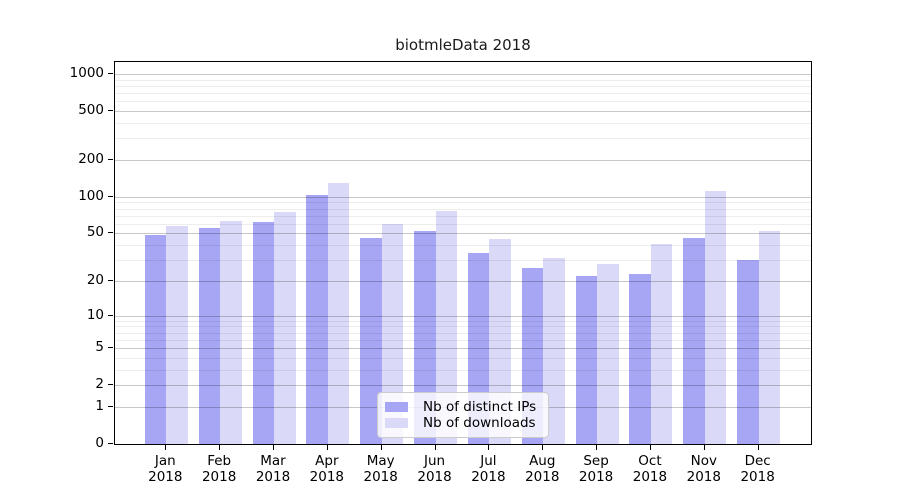  Describe the element at coordinates (661, 344) in the screenshot. I see `bar-nb-of-downloads-oct-2018` at that location.